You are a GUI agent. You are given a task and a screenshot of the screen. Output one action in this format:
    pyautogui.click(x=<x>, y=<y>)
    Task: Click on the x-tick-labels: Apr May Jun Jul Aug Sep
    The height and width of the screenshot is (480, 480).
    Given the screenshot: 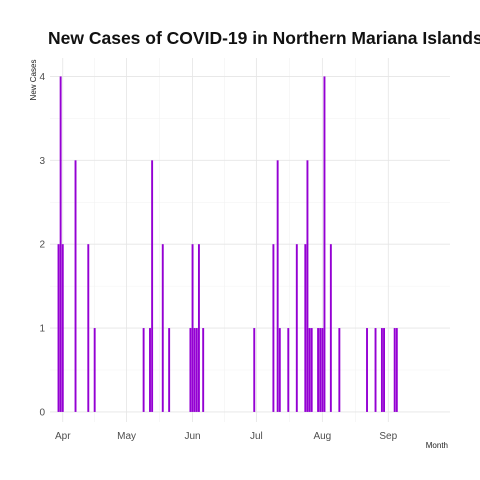 What is the action you would take?
    pyautogui.click(x=226, y=436)
    